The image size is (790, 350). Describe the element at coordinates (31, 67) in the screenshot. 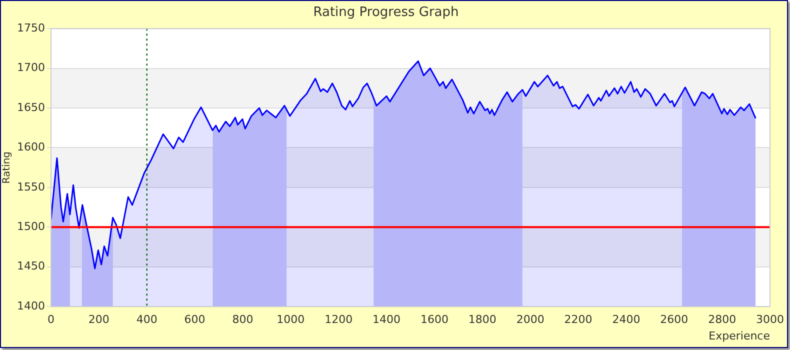

I see `y-tick-label: 1700` at that location.